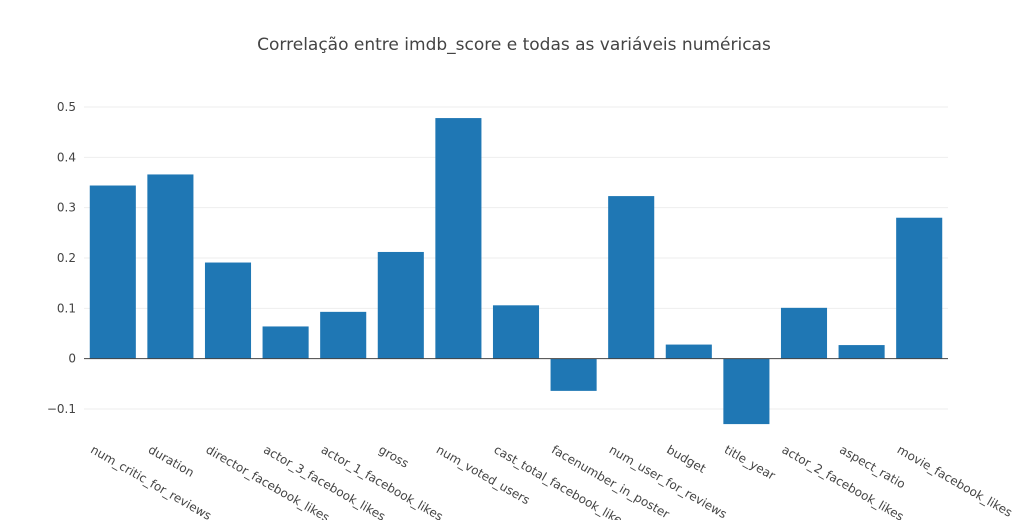 This screenshot has width=1029, height=520. I want to click on x-tick-label: budget, so click(686, 459).